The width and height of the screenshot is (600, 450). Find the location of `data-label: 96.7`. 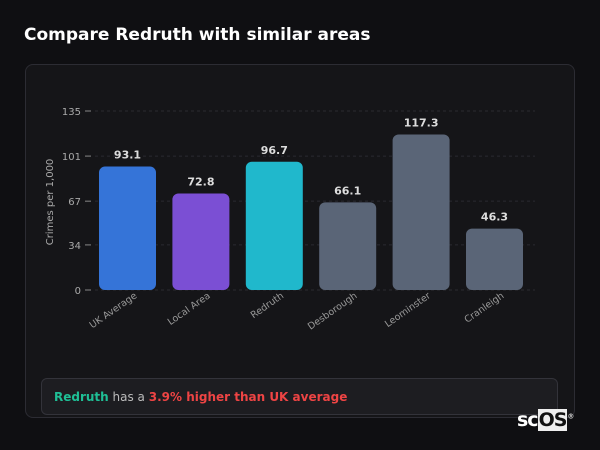

data-label: 96.7 is located at coordinates (274, 150).